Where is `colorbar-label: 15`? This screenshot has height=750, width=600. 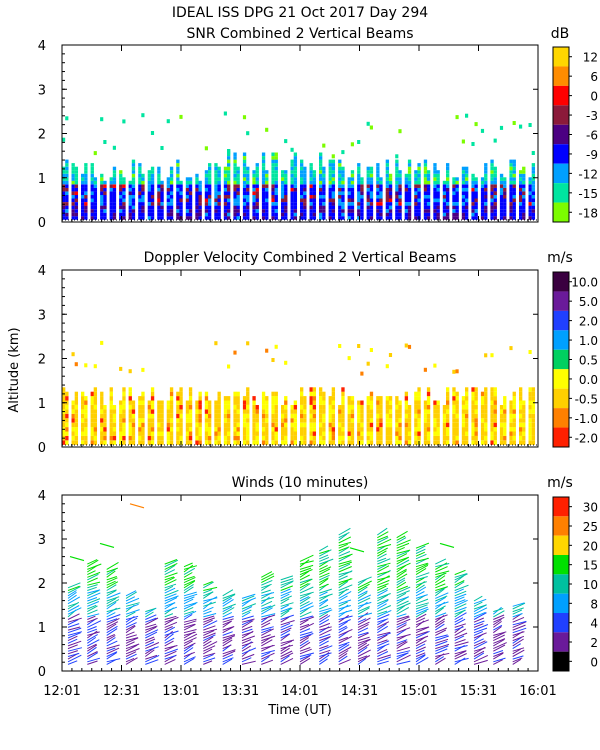
colorbar-label: 15 is located at coordinates (590, 566).